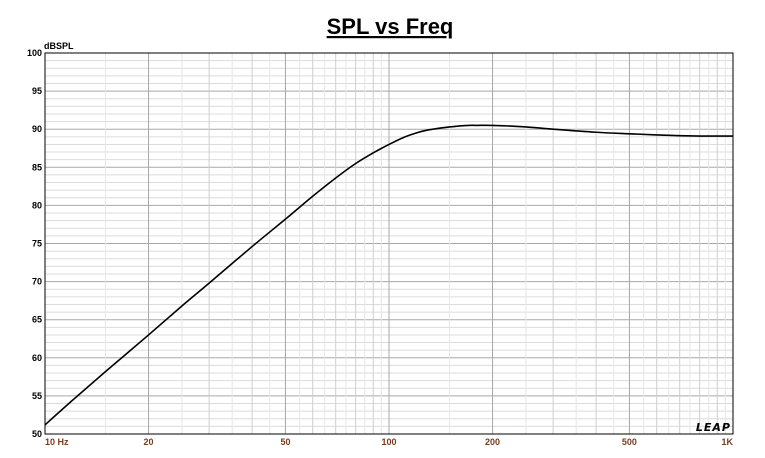 Image resolution: width=765 pixels, height=458 pixels. Describe the element at coordinates (37, 244) in the screenshot. I see `y-tick-label: 75` at that location.